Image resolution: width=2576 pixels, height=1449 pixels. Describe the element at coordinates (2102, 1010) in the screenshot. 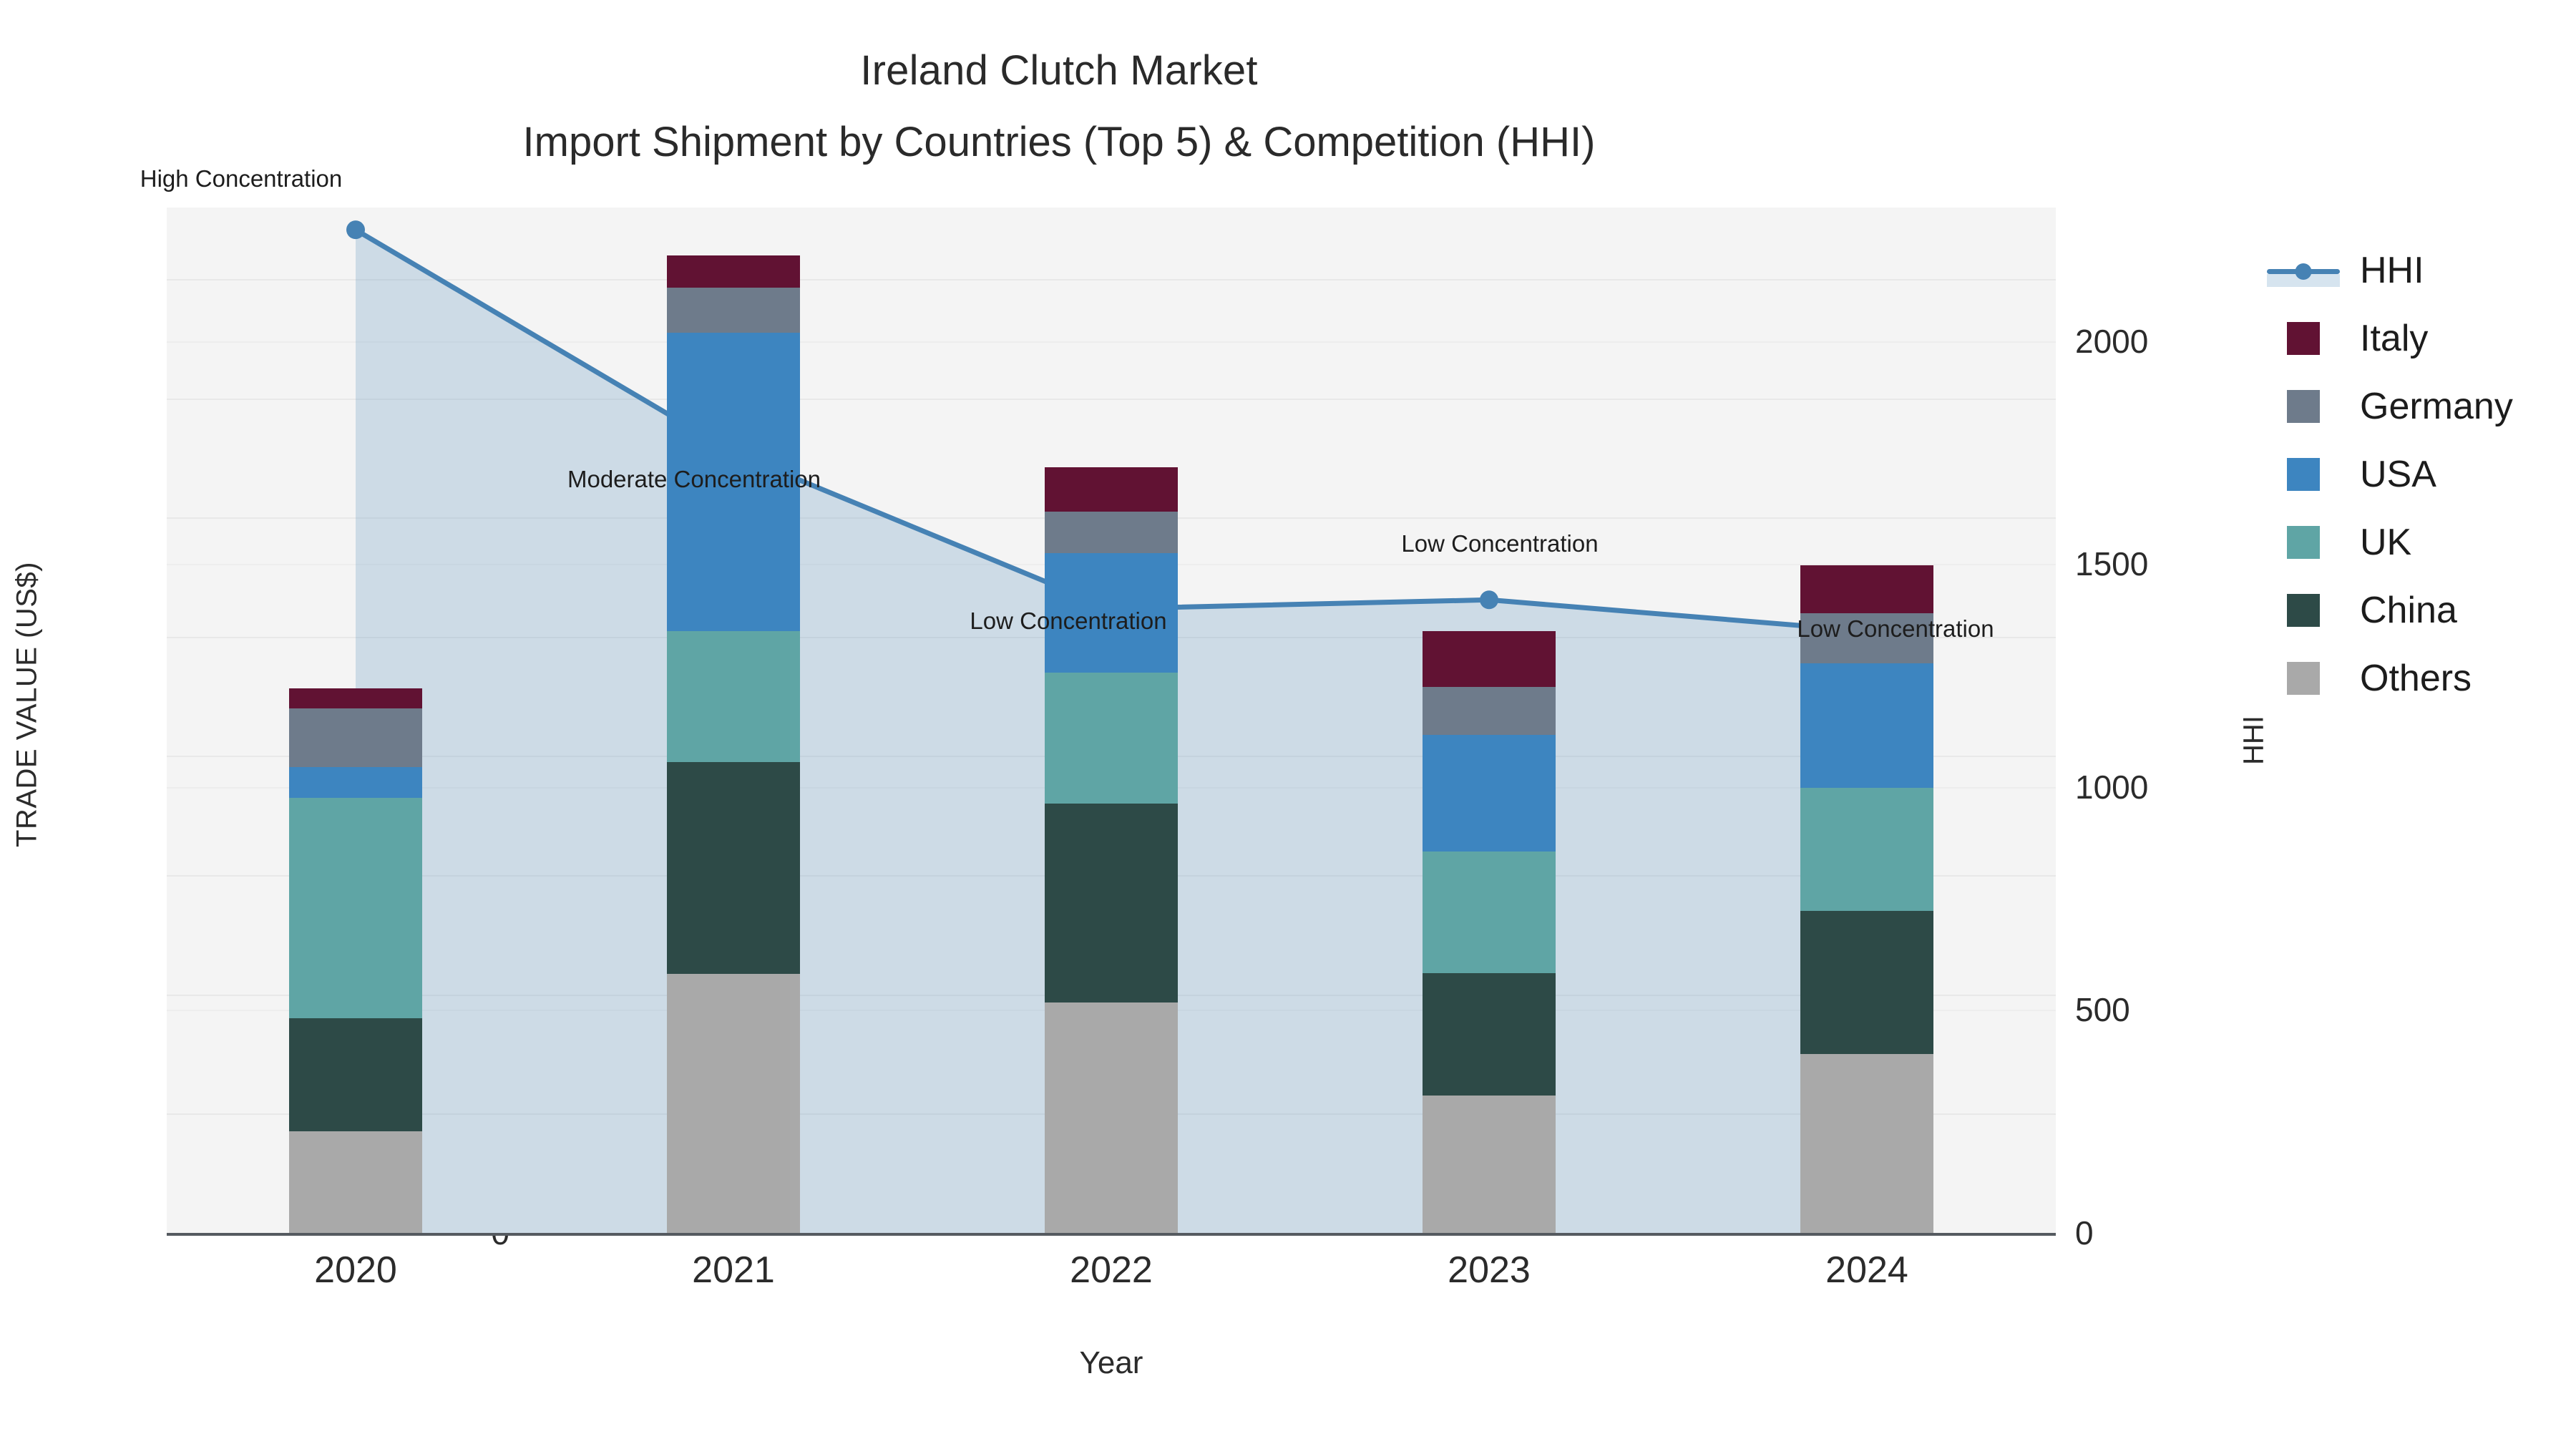

I see `y-axis-right-tick-label: 500` at that location.